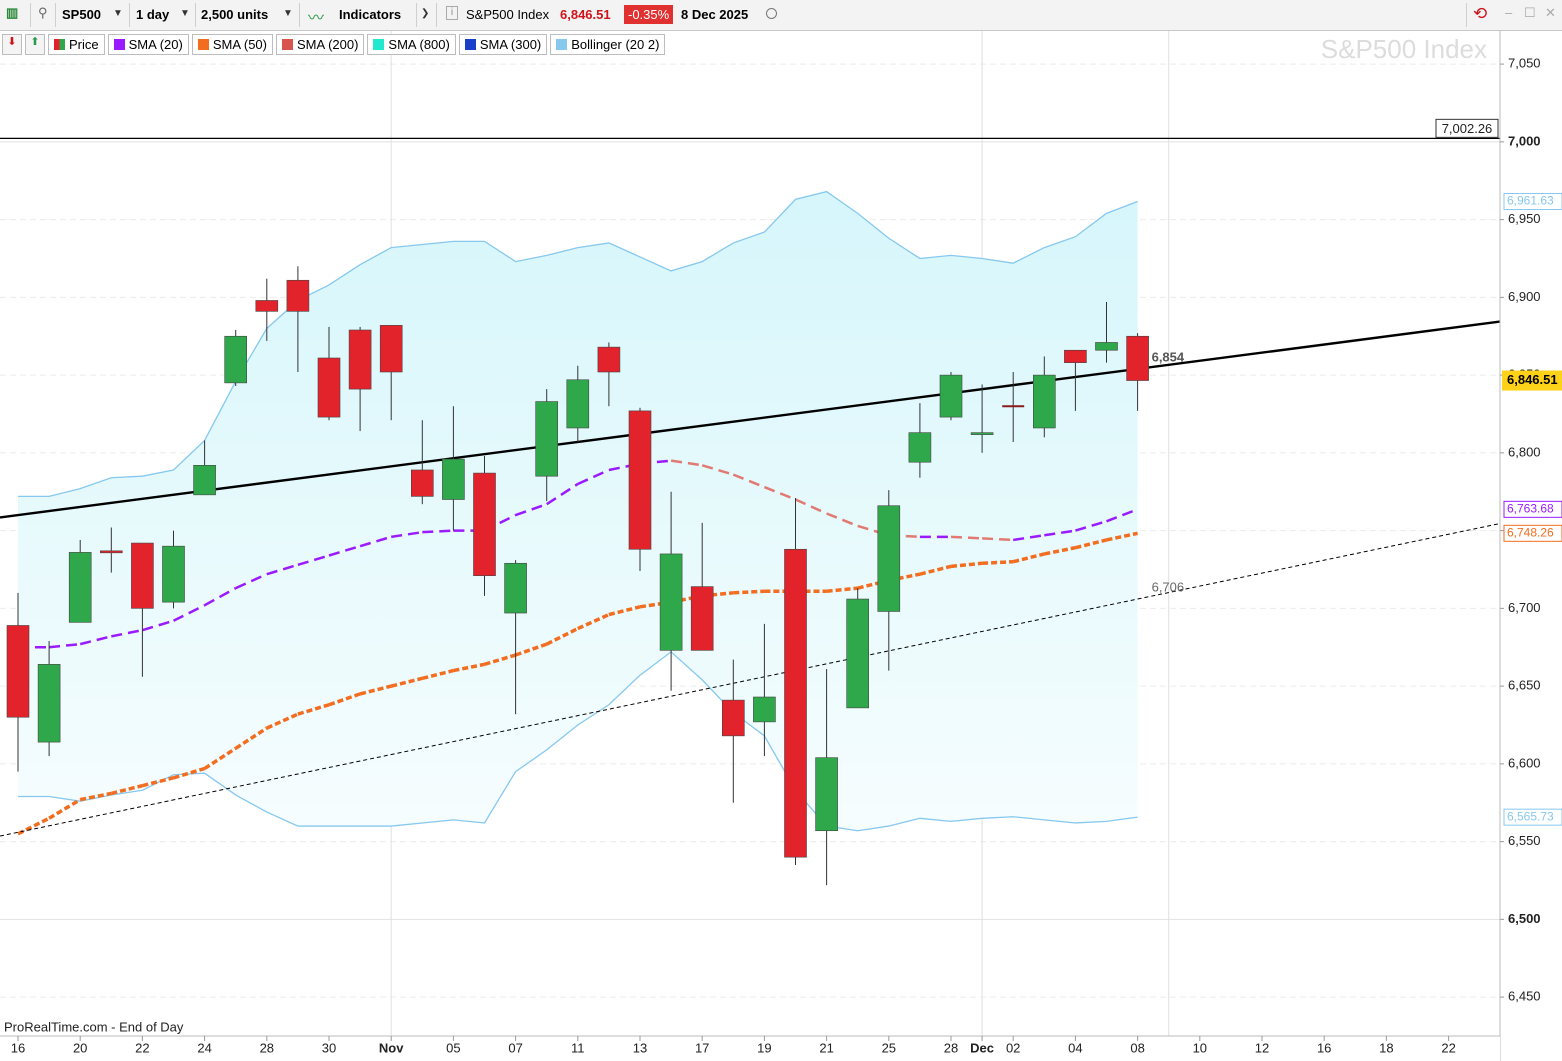 The width and height of the screenshot is (1562, 1061). Describe the element at coordinates (1509, 12) in the screenshot. I see `minimize-button: –` at that location.